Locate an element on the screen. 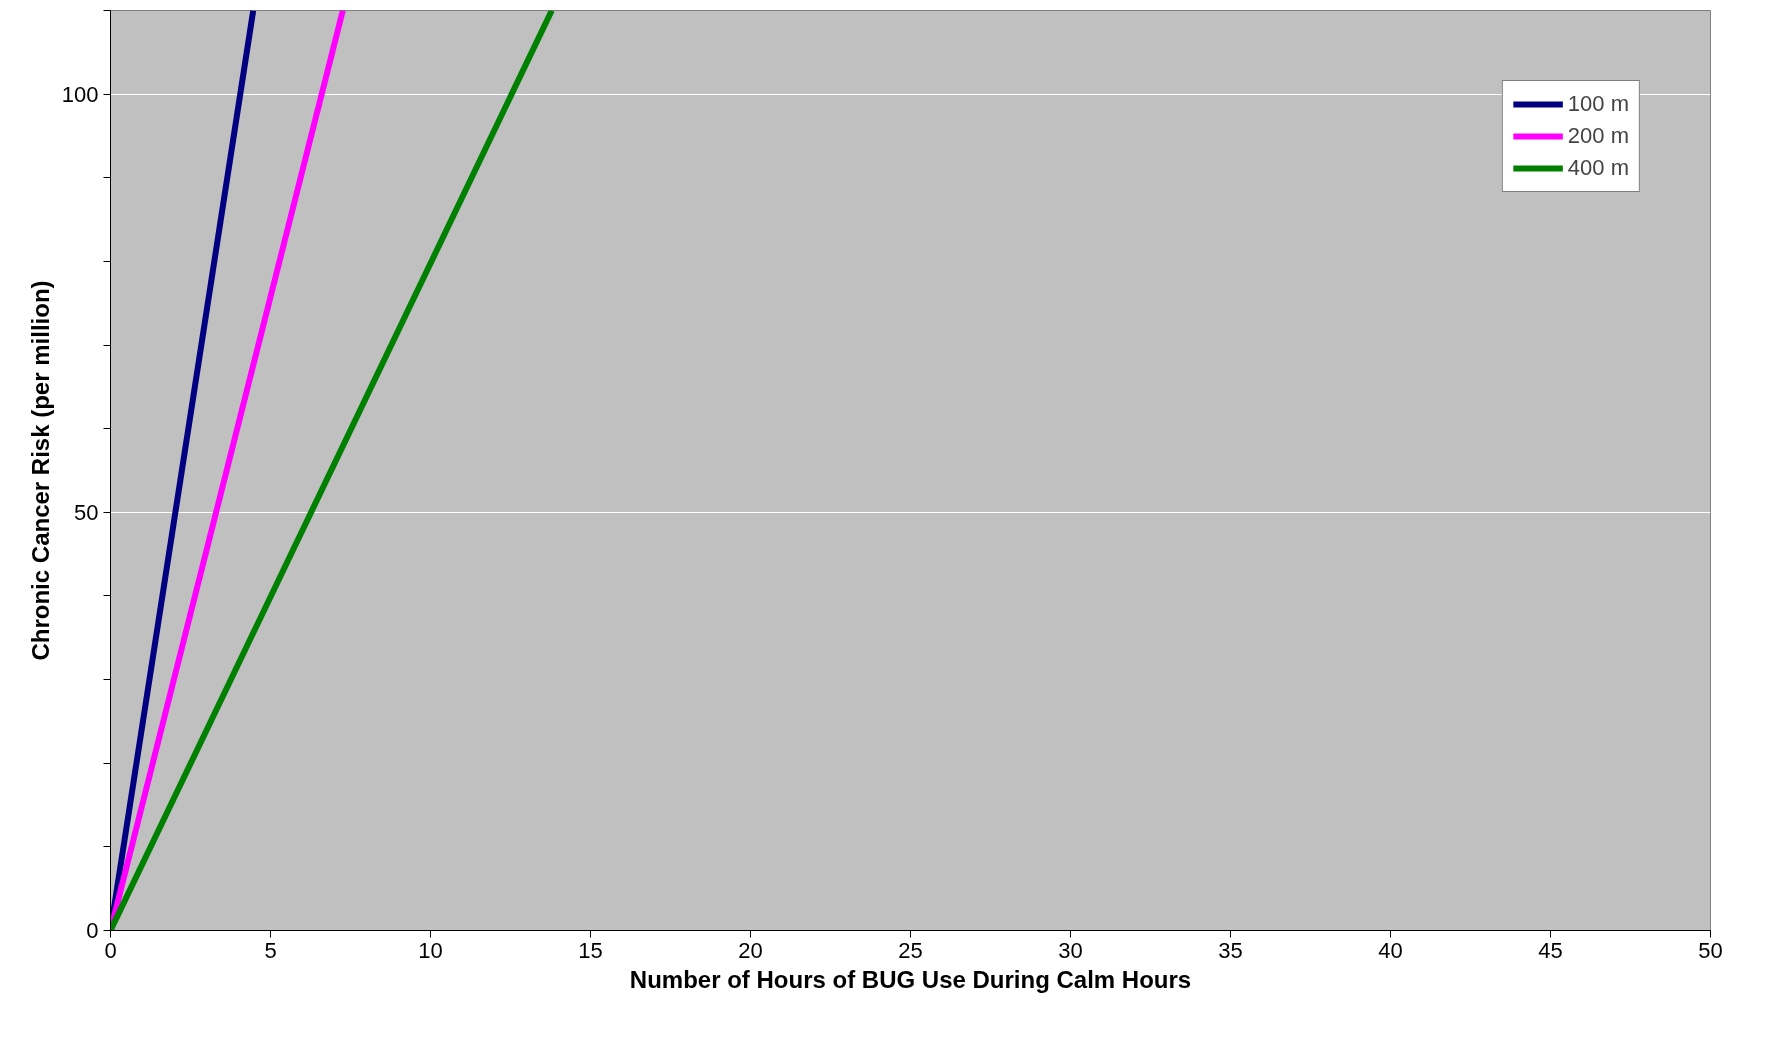 This screenshot has width=1767, height=1057. y-tick-label: 0 is located at coordinates (92, 930).